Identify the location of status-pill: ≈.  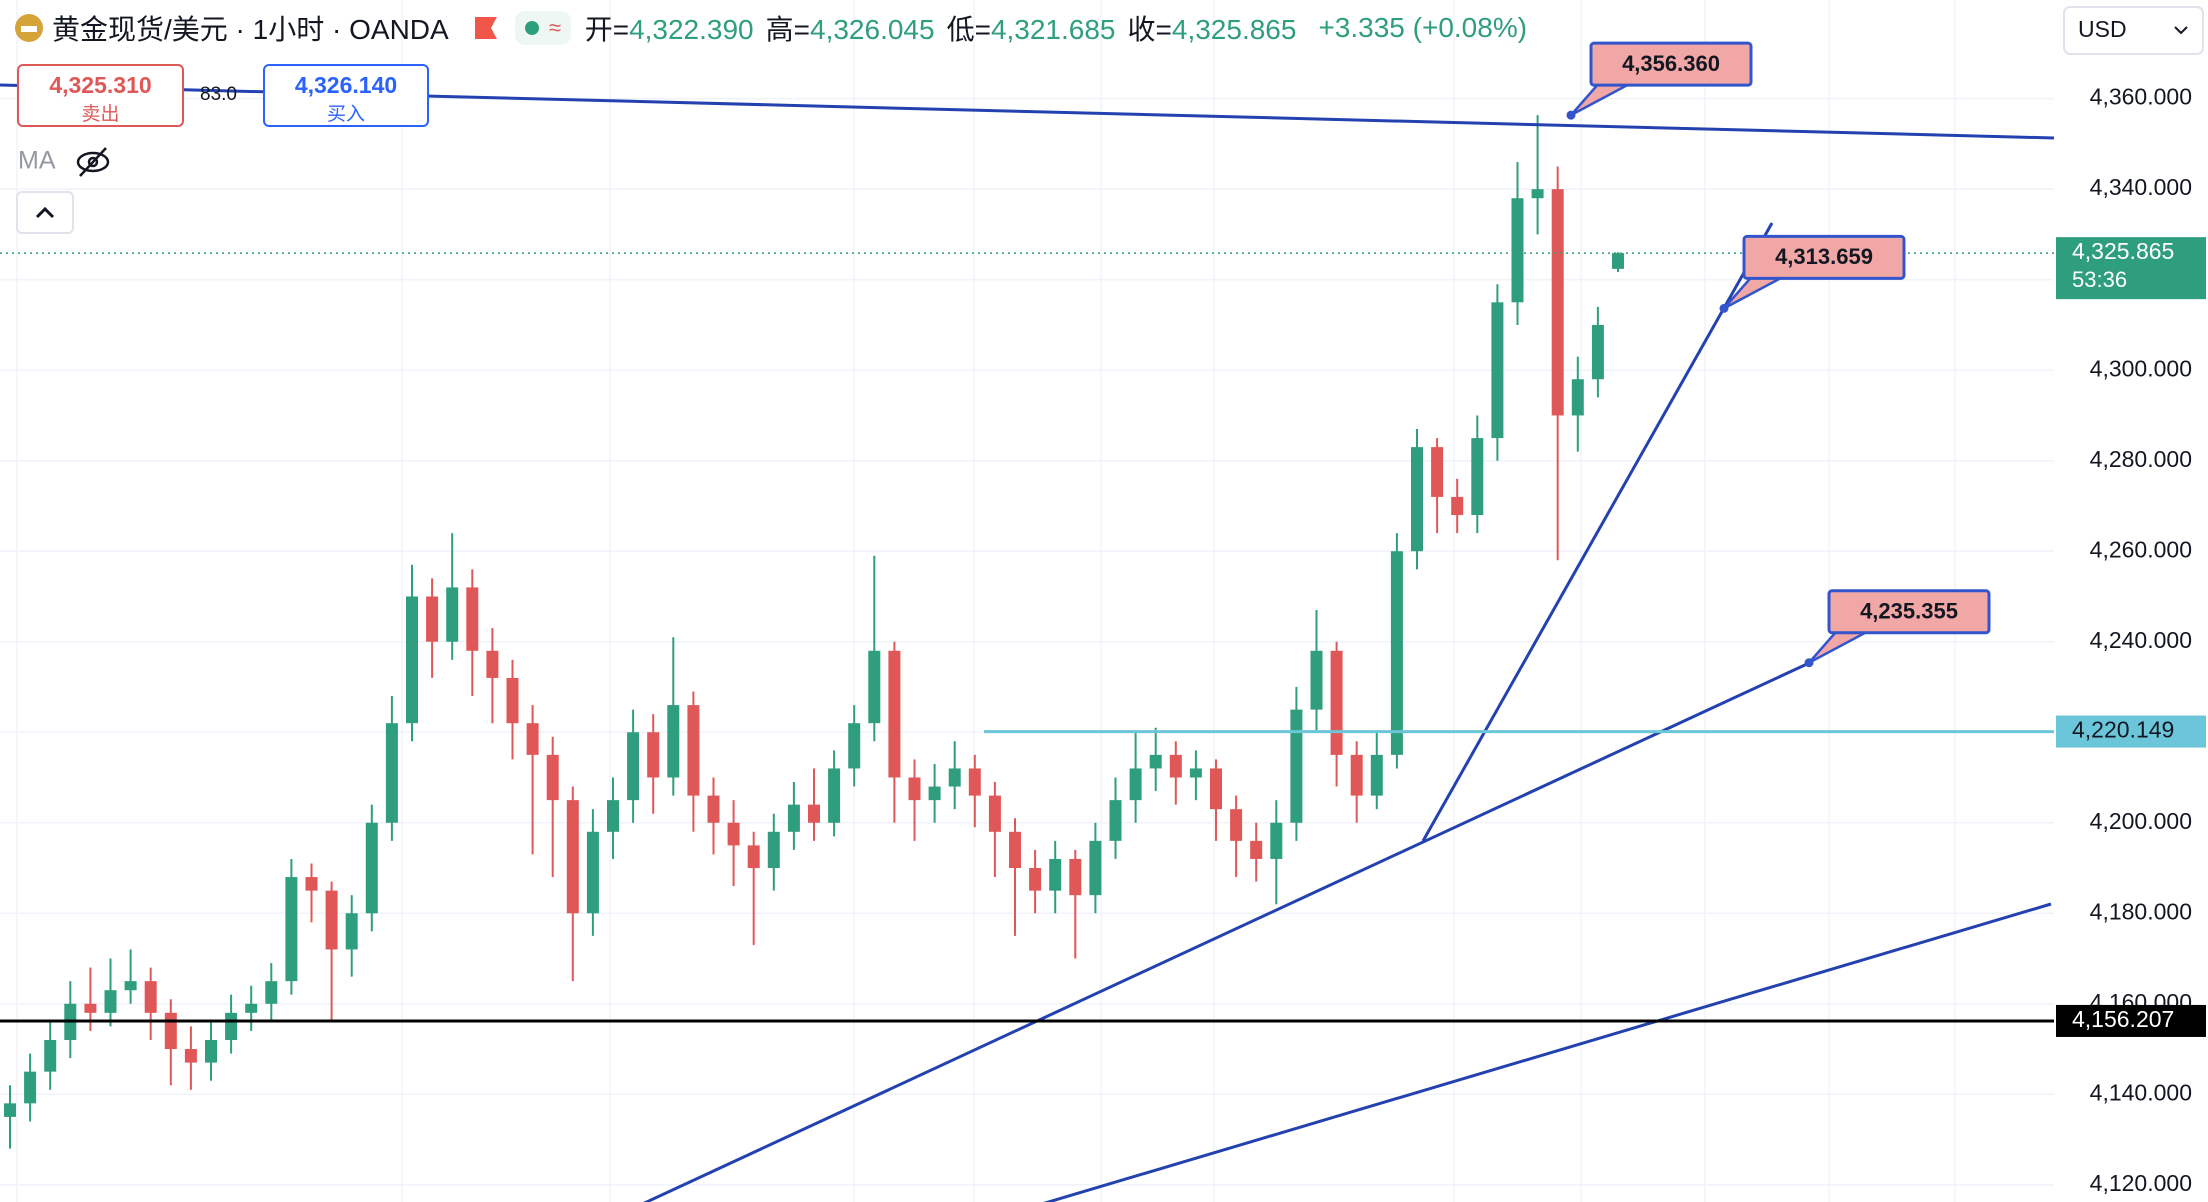
(542, 28).